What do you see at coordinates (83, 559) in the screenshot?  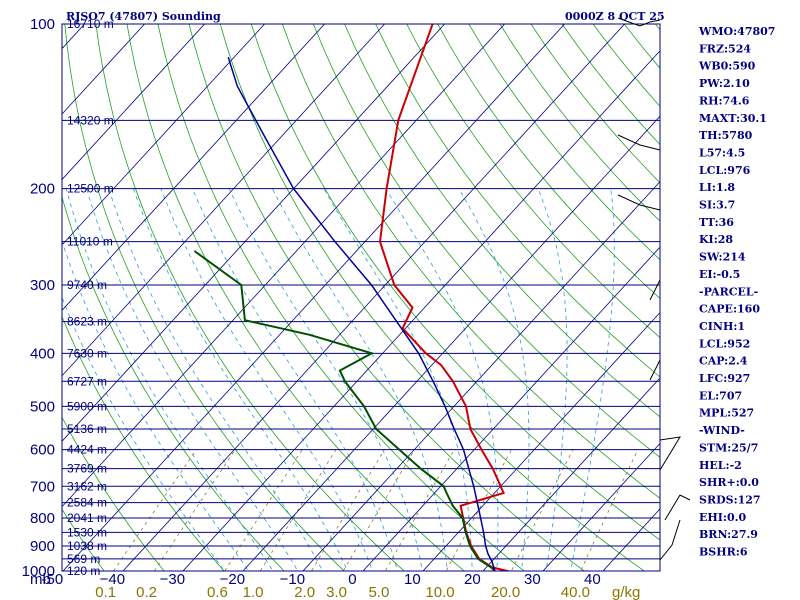 I see `height-label: 569 m` at bounding box center [83, 559].